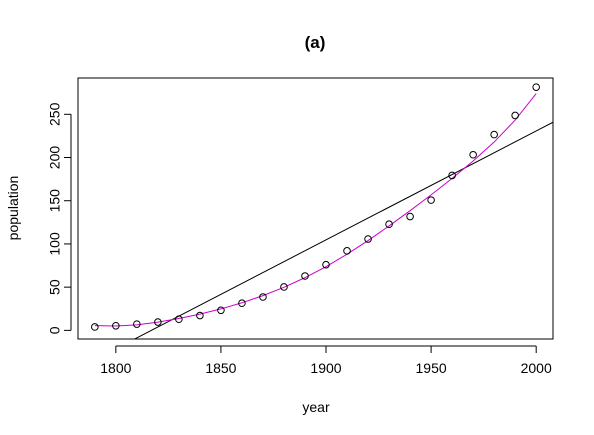  I want to click on chart-title: (a), so click(315, 42).